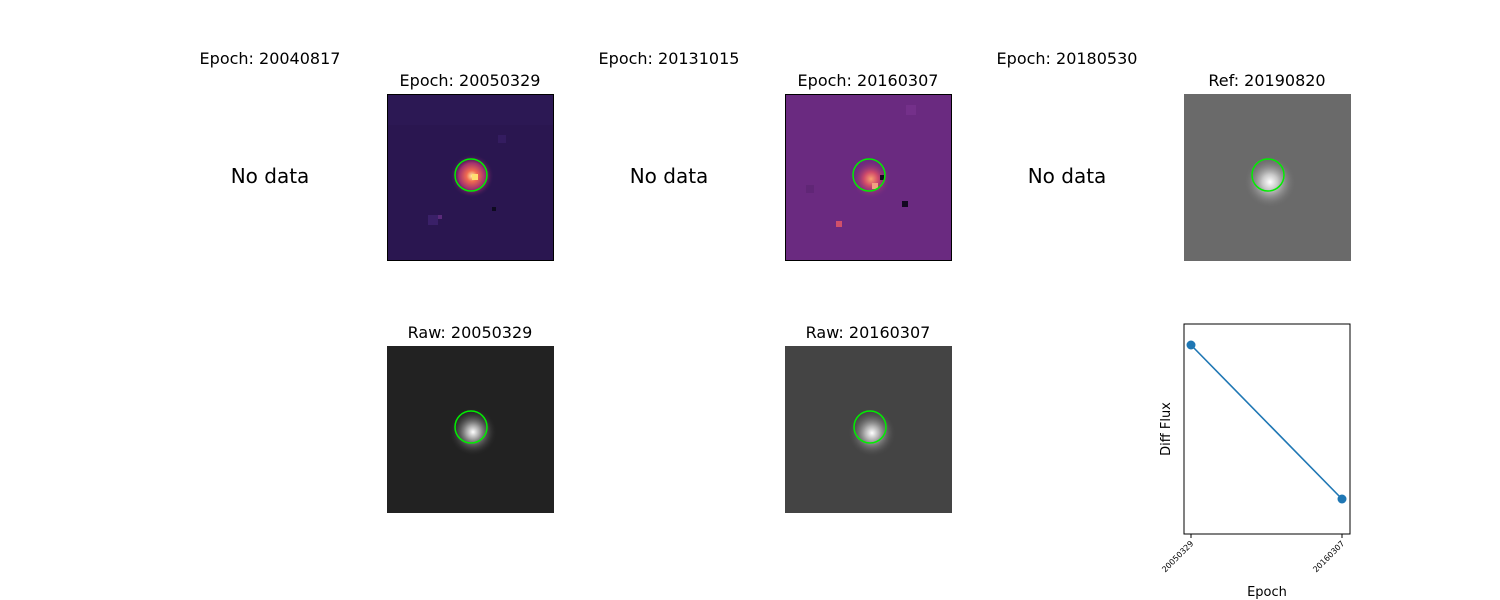  What do you see at coordinates (1266, 422) in the screenshot?
I see `series-line` at bounding box center [1266, 422].